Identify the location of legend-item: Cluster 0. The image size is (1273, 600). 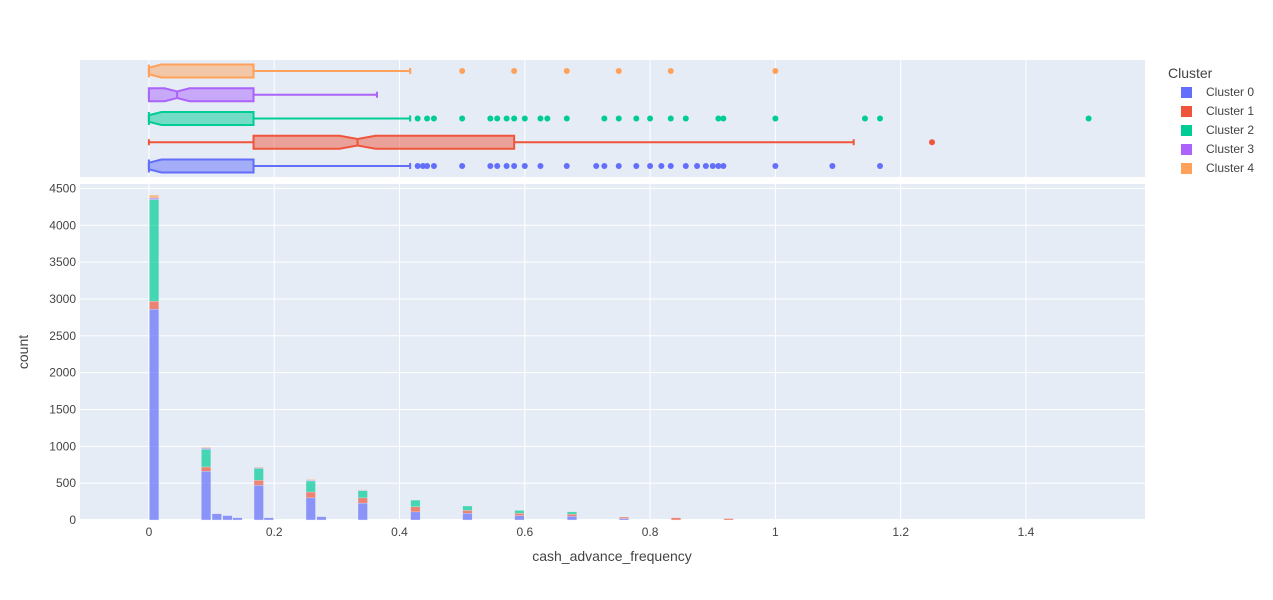
(1217, 92).